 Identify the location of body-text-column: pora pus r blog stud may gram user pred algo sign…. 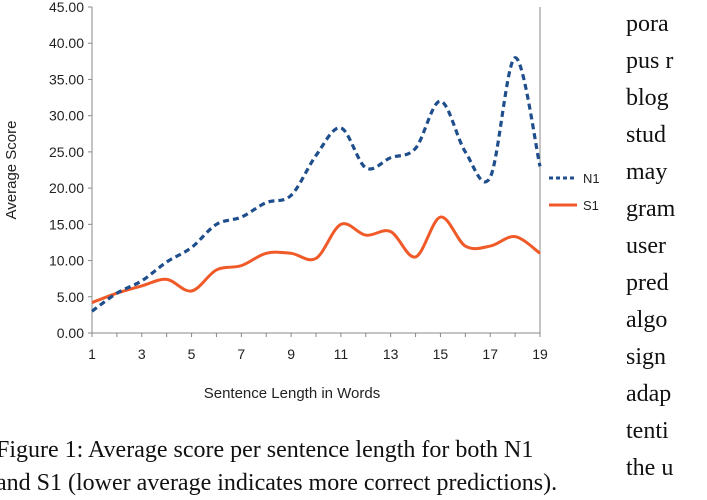
(666, 246).